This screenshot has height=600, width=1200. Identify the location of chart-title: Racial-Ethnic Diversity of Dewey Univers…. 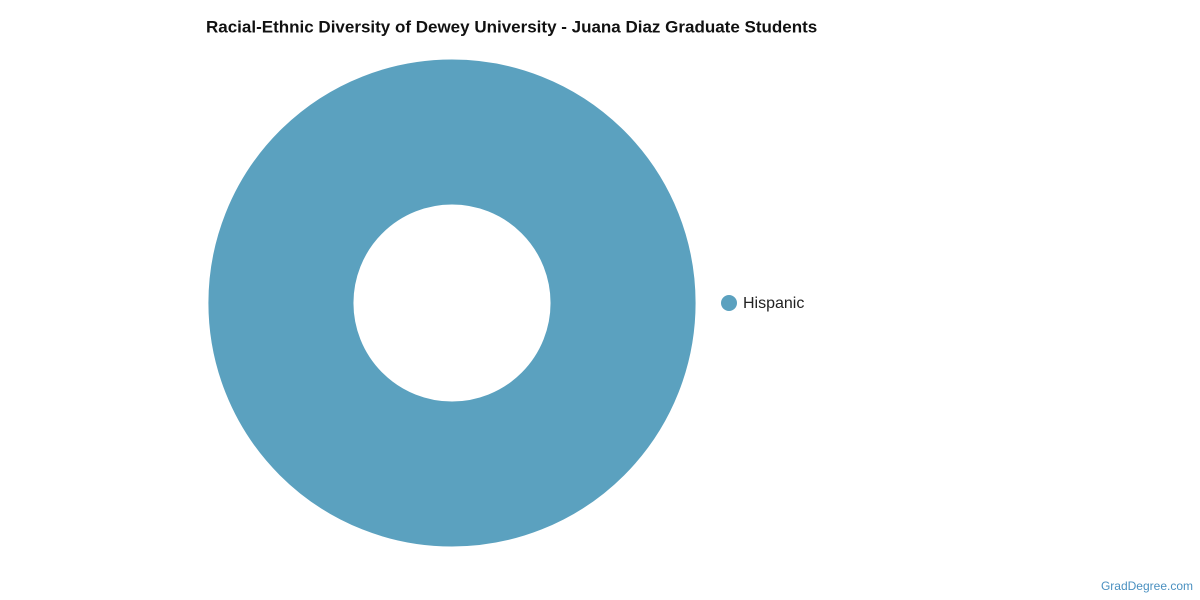
(511, 26).